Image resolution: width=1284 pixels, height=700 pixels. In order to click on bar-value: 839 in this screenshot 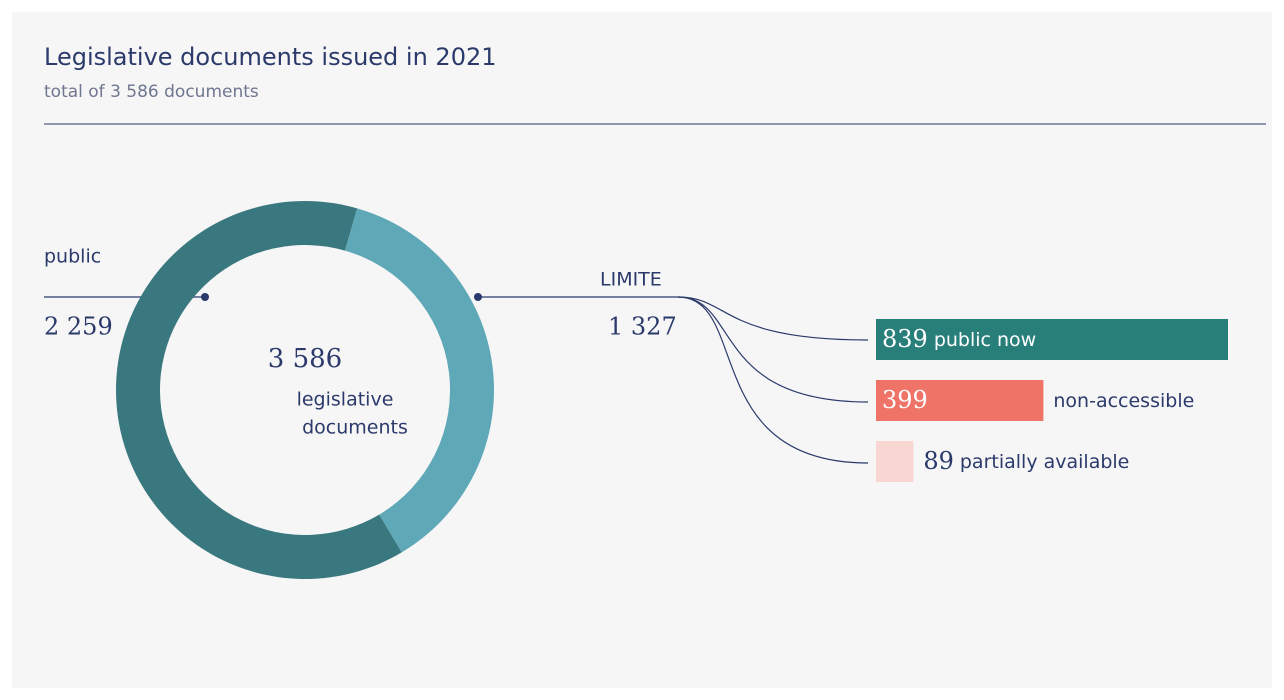, I will do `click(905, 339)`.